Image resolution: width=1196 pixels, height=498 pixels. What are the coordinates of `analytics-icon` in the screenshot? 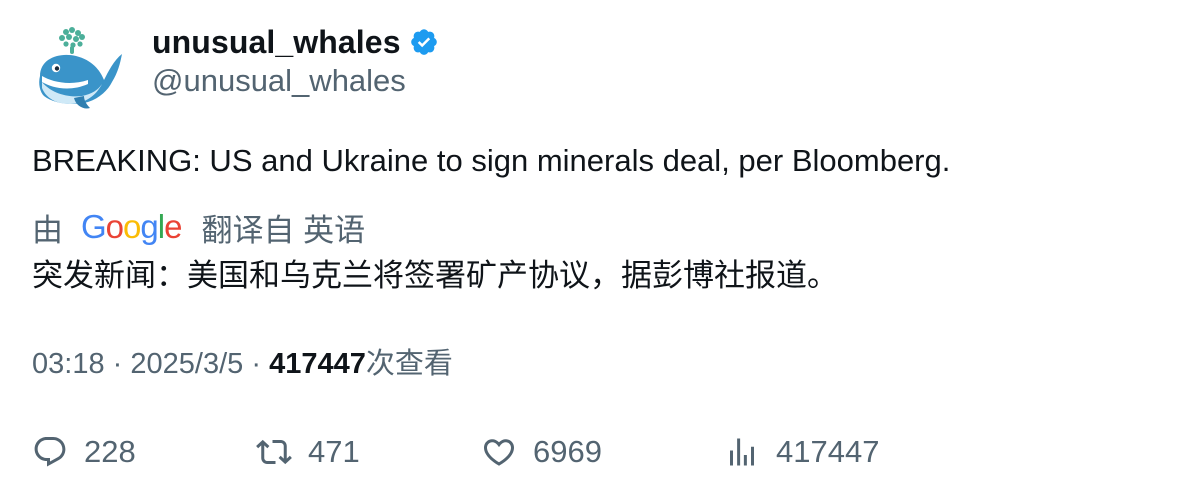 It's located at (742, 452).